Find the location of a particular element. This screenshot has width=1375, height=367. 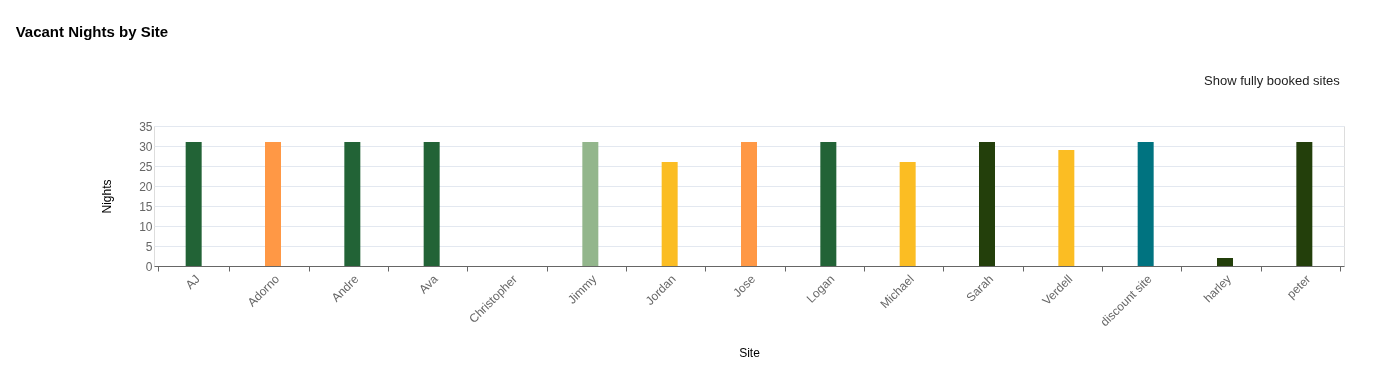

x-tick-label: AJ is located at coordinates (192, 282).